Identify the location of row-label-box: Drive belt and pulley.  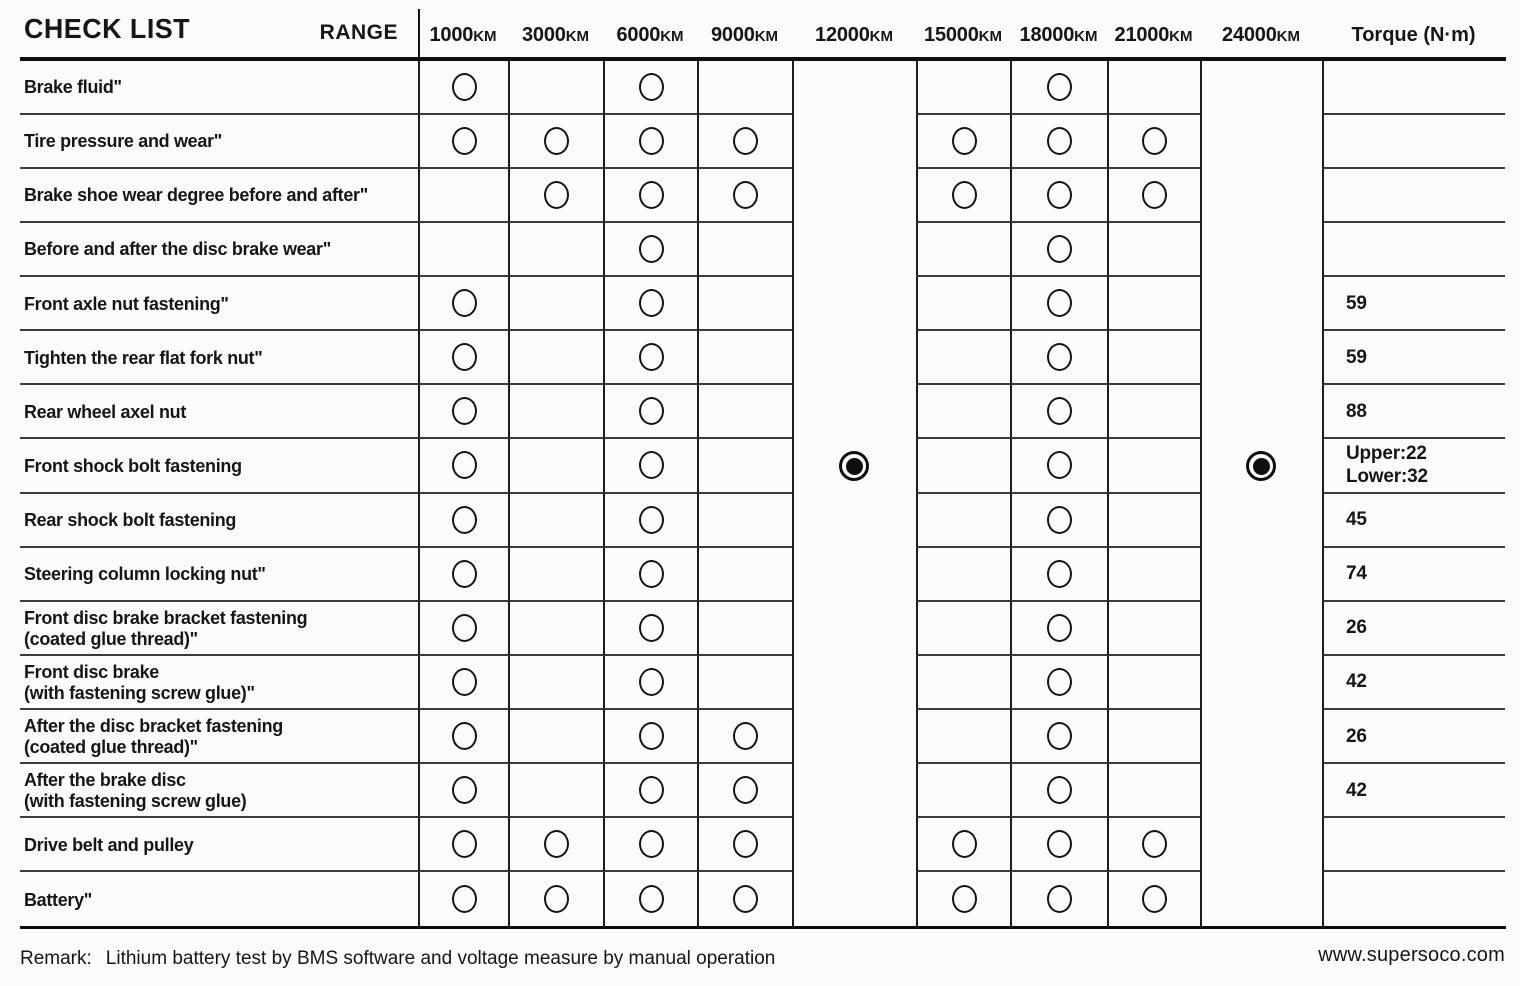
(219, 845).